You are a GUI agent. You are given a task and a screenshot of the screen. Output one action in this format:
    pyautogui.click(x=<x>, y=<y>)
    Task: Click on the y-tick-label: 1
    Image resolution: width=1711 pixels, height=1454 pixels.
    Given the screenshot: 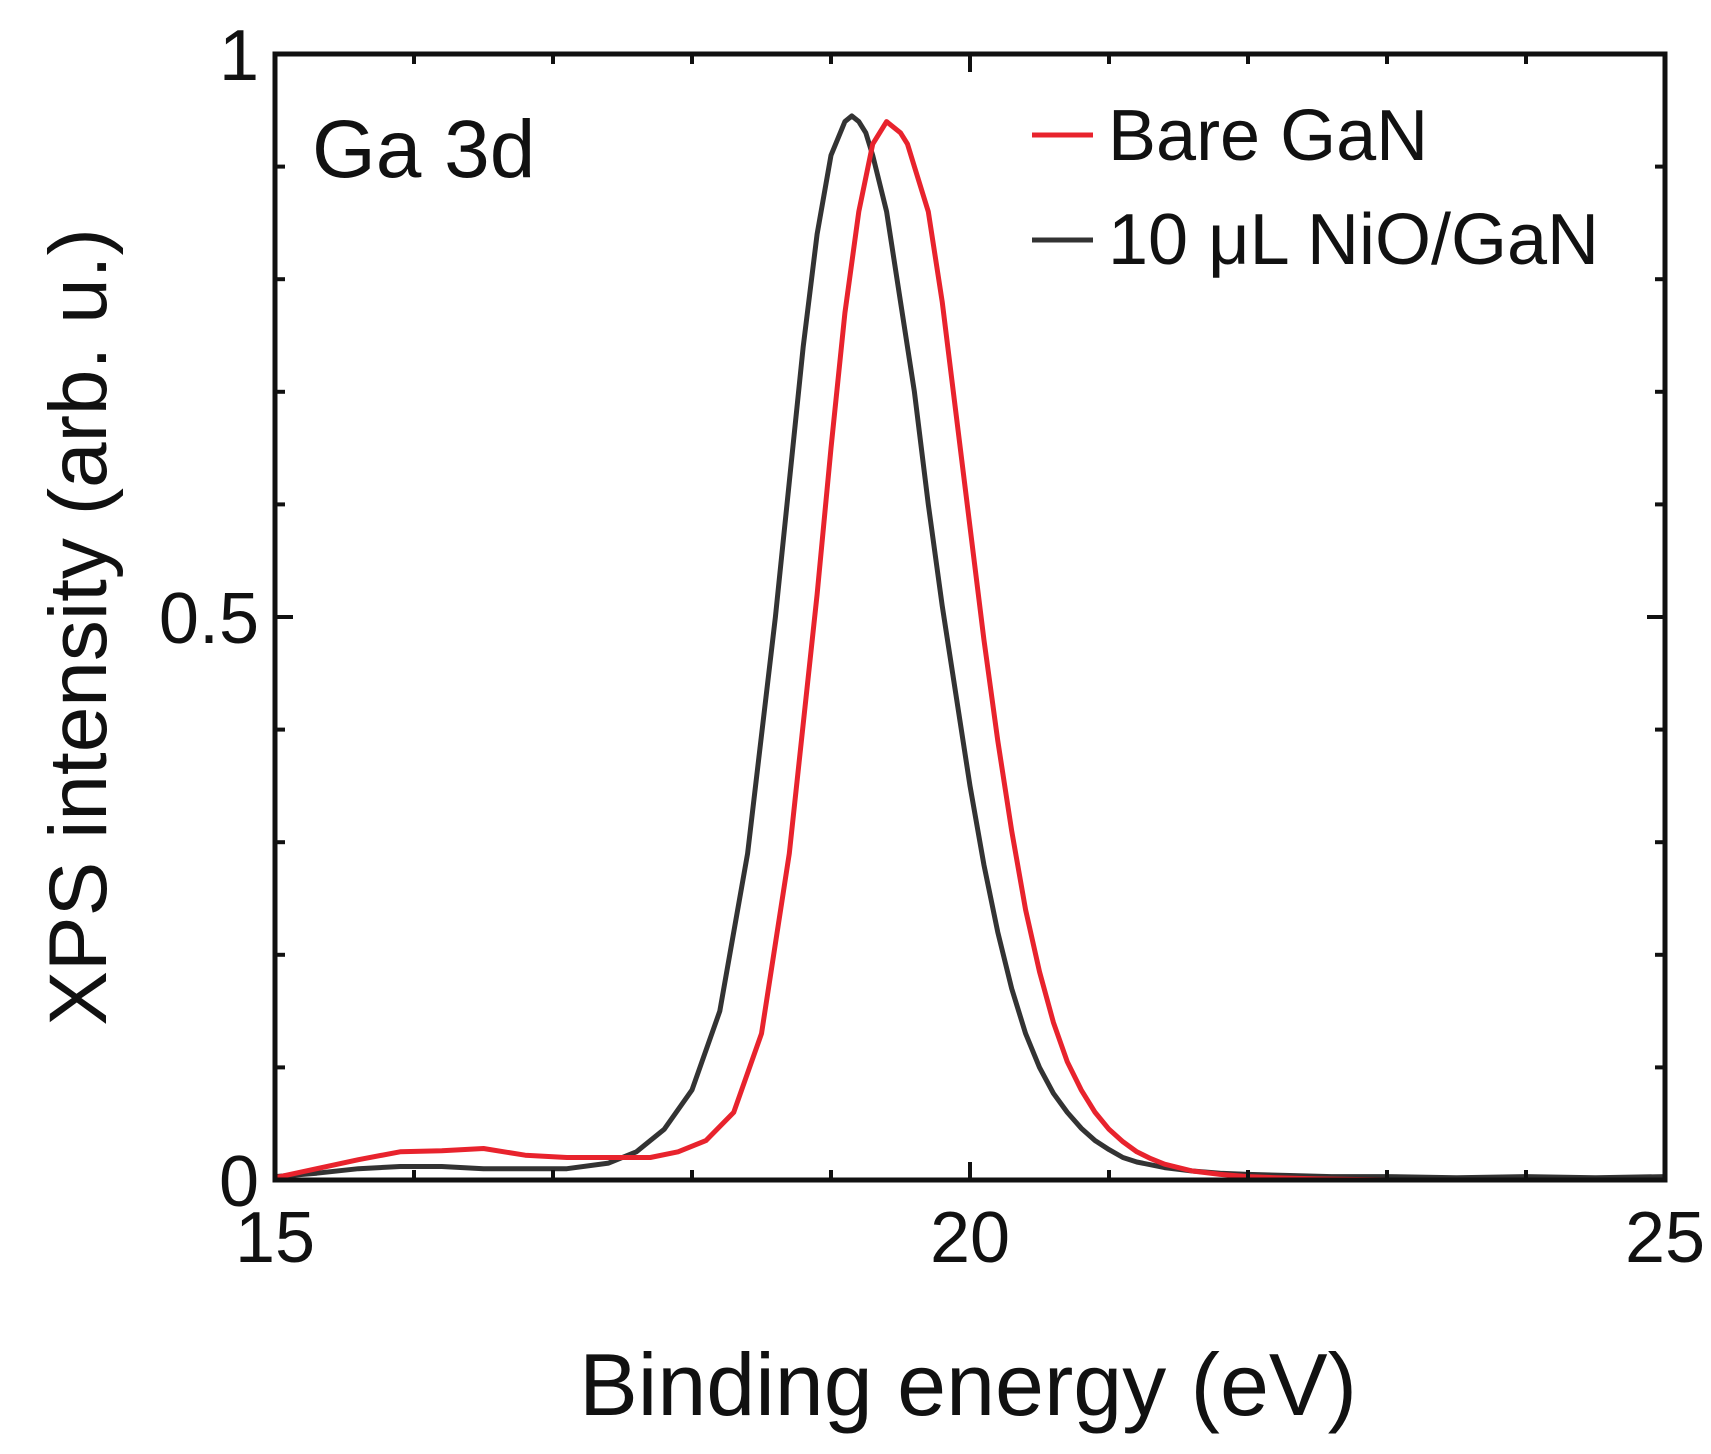 What is the action you would take?
    pyautogui.click(x=239, y=56)
    